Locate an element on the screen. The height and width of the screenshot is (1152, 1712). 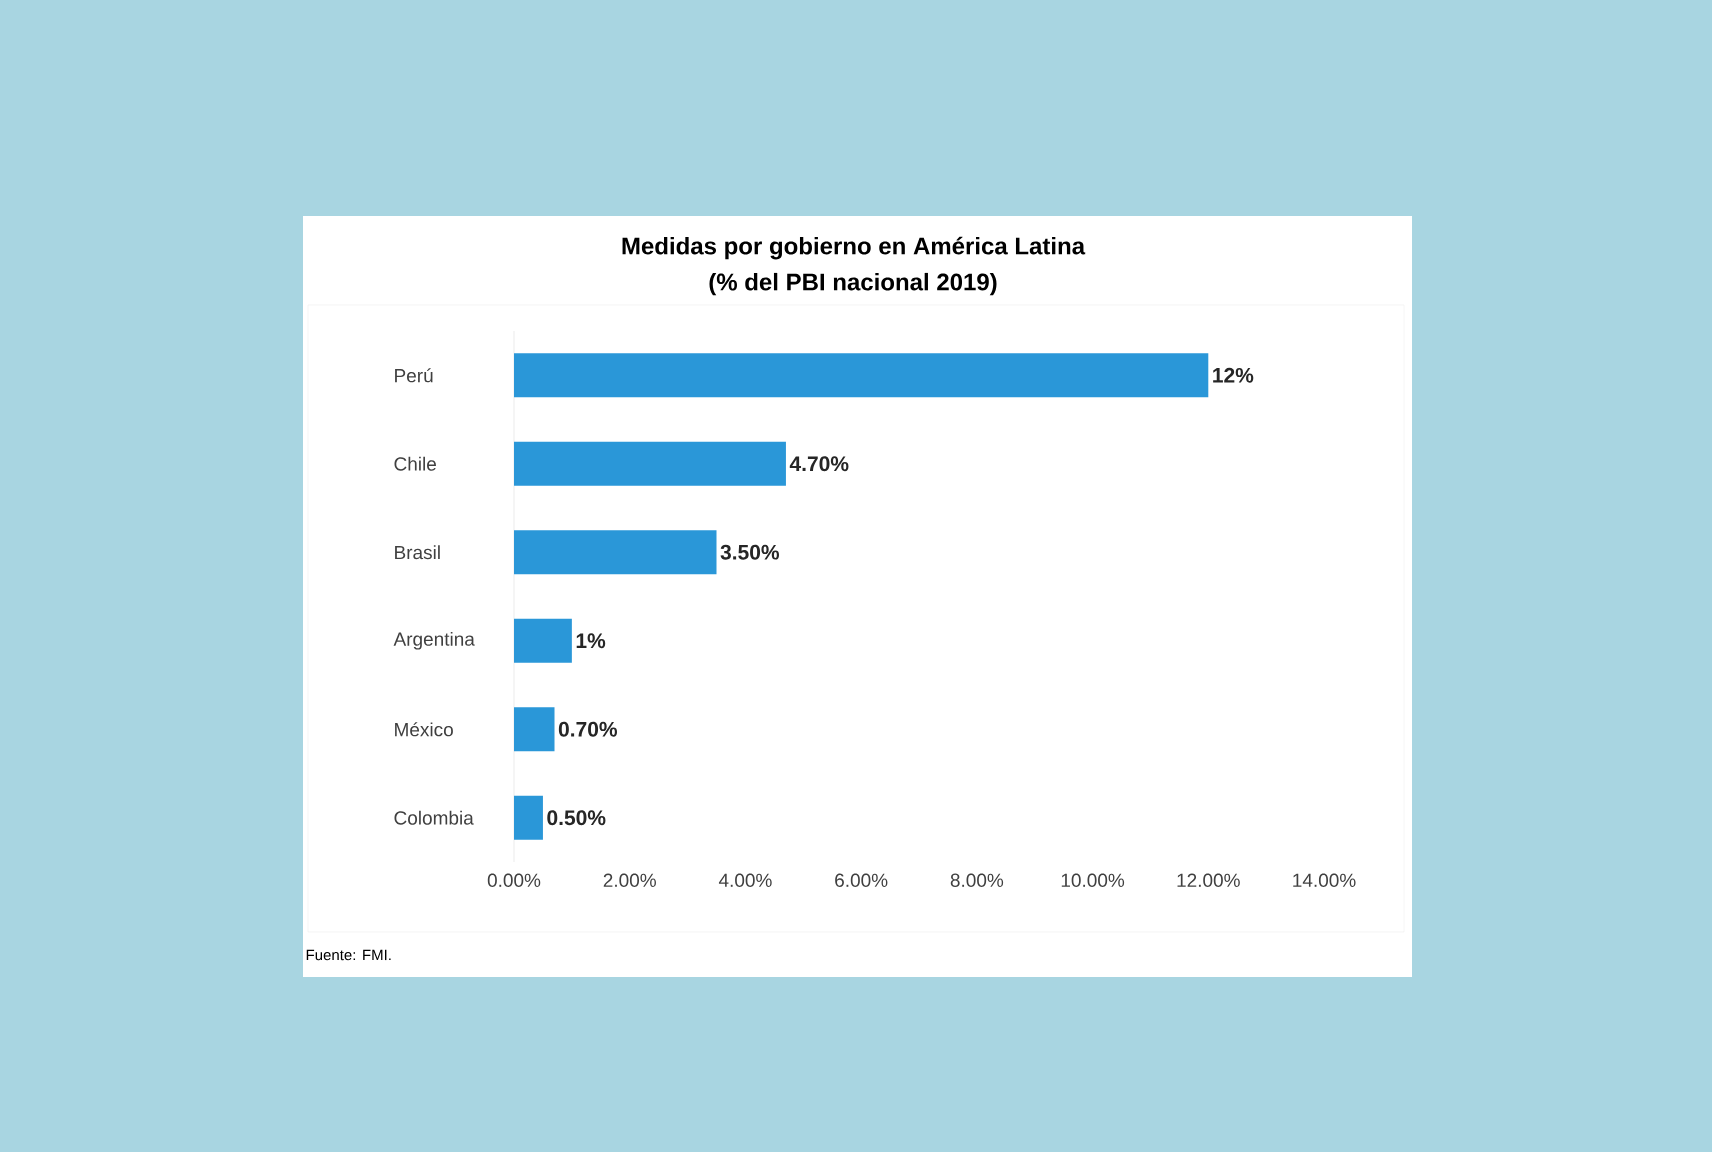
data-label: 0.50% is located at coordinates (576, 818).